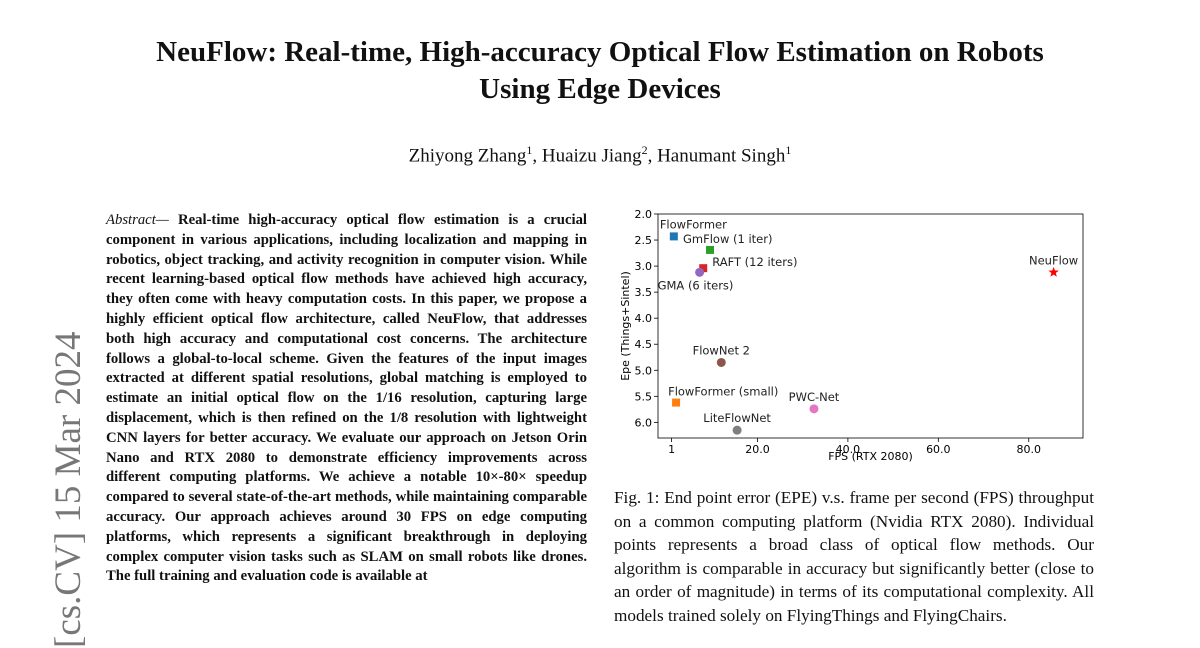 Image resolution: width=1200 pixels, height=648 pixels. Describe the element at coordinates (1028, 449) in the screenshot. I see `x-tick-label: 80.0` at that location.